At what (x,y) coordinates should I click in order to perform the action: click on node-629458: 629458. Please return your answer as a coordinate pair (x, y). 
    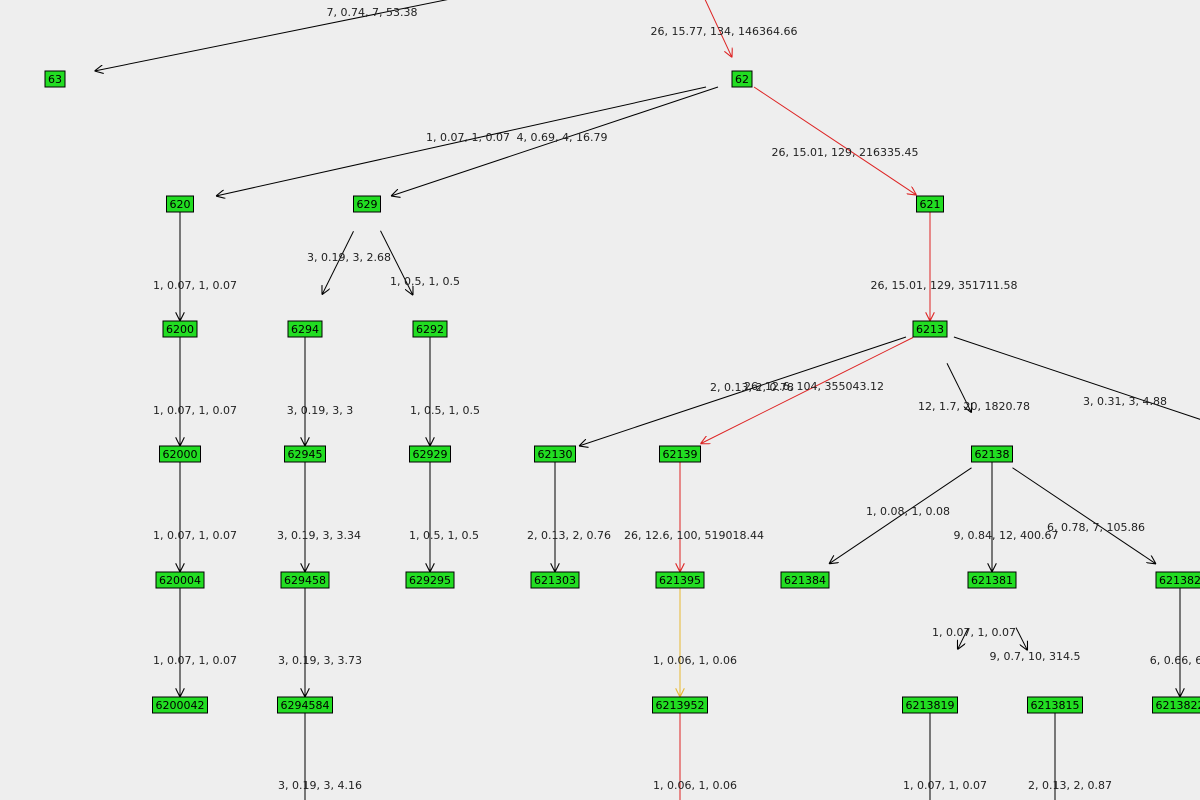
    Looking at the image, I should click on (305, 580).